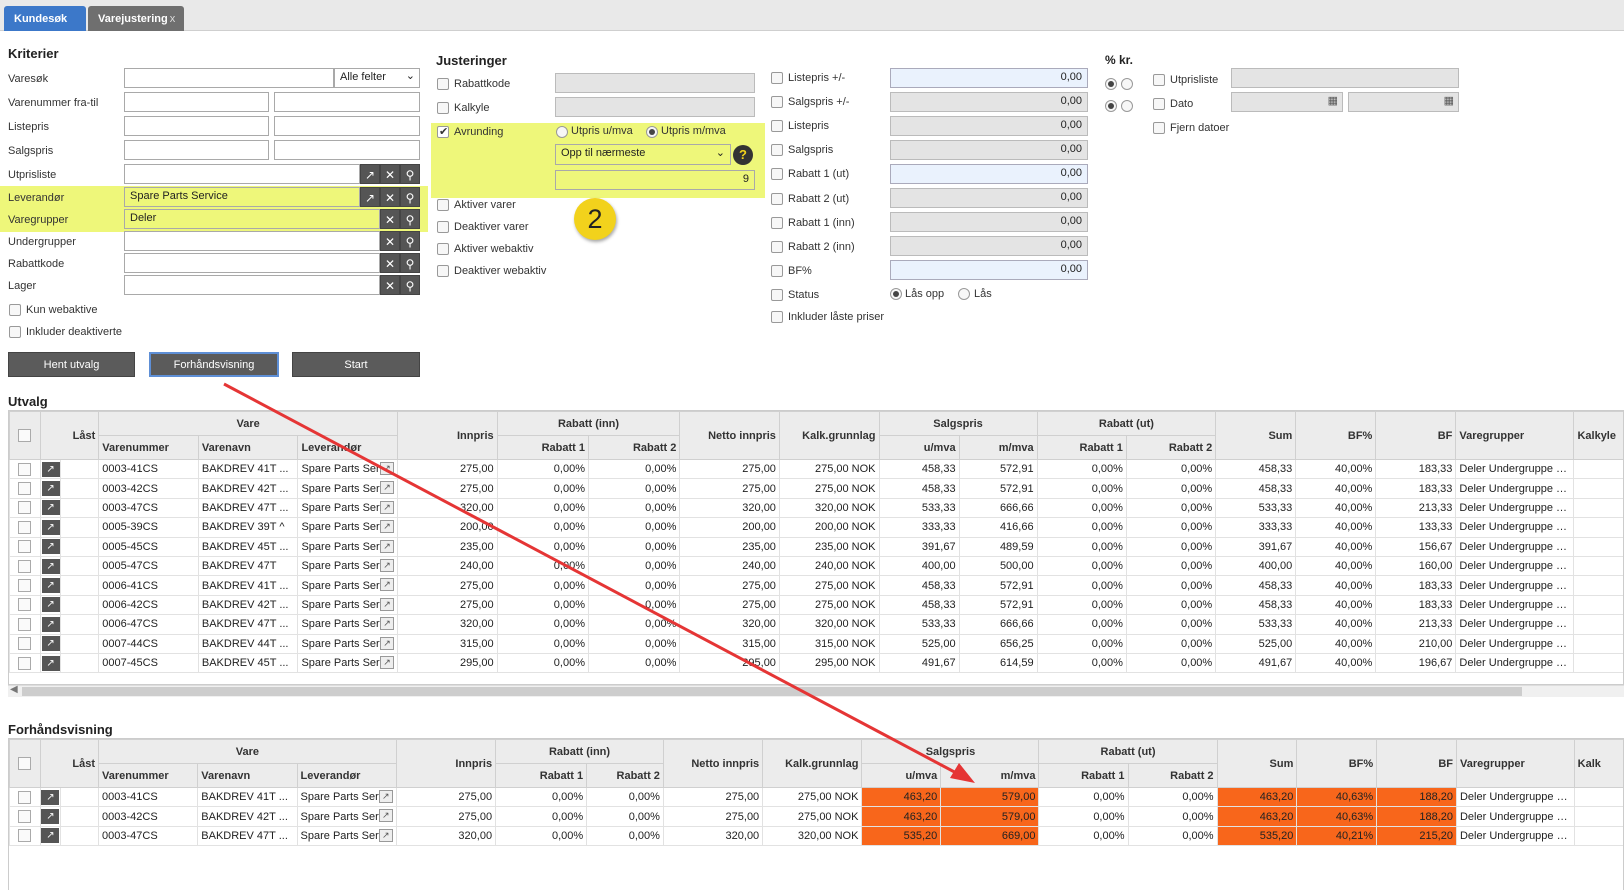 This screenshot has width=1624, height=890. What do you see at coordinates (562, 132) in the screenshot?
I see `utpris-umva-radio` at bounding box center [562, 132].